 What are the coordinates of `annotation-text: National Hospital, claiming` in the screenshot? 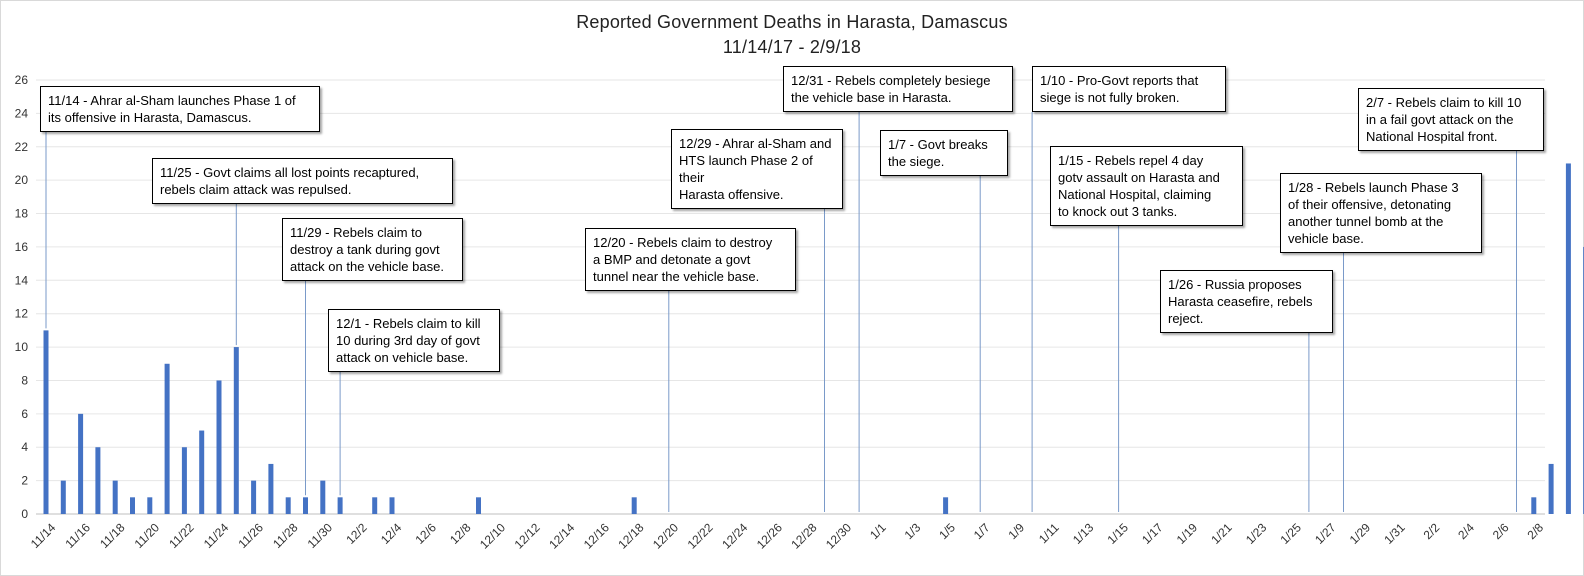 It's located at (1135, 194).